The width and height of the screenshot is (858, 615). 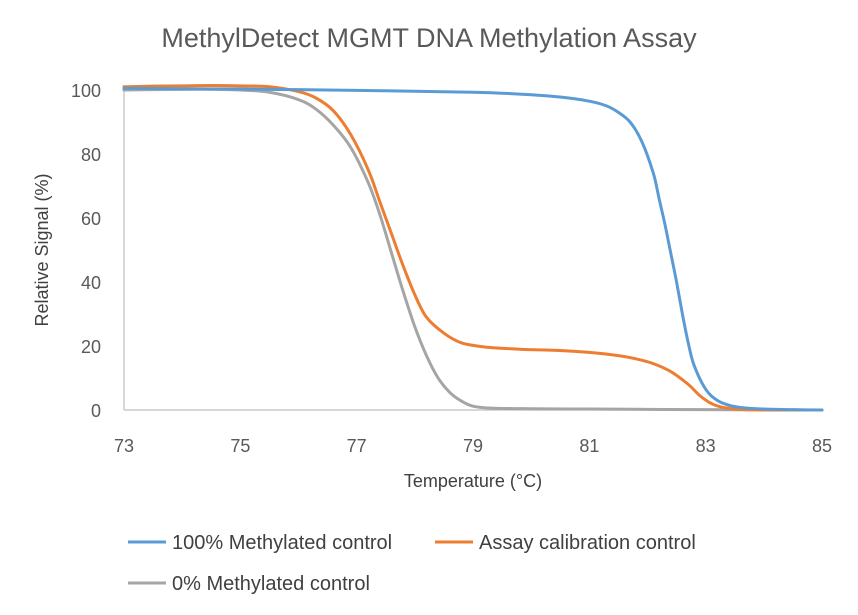 What do you see at coordinates (357, 446) in the screenshot?
I see `x-tick-label: 77` at bounding box center [357, 446].